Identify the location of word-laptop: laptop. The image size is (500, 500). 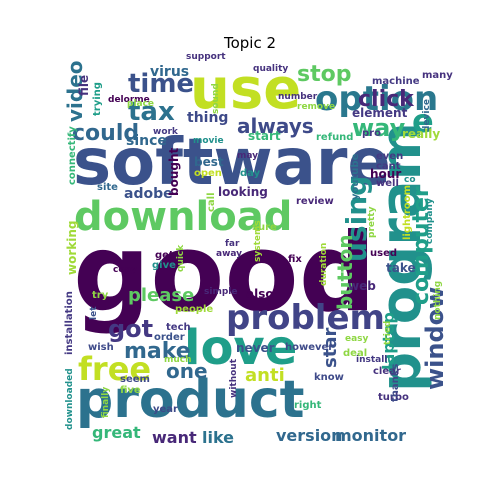
(388, 341).